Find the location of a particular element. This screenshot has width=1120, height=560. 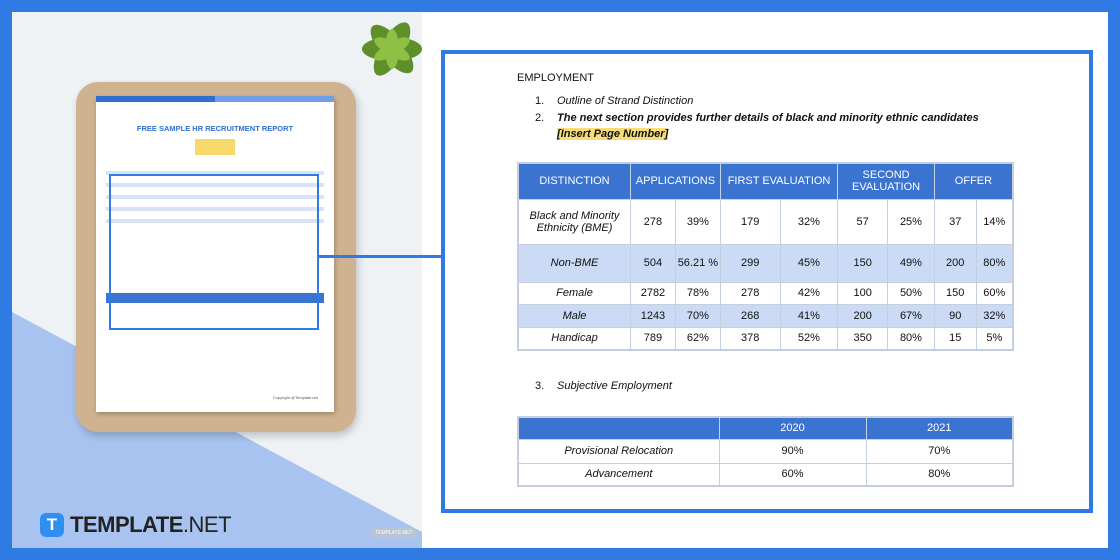

selection-highlight is located at coordinates (214, 252).